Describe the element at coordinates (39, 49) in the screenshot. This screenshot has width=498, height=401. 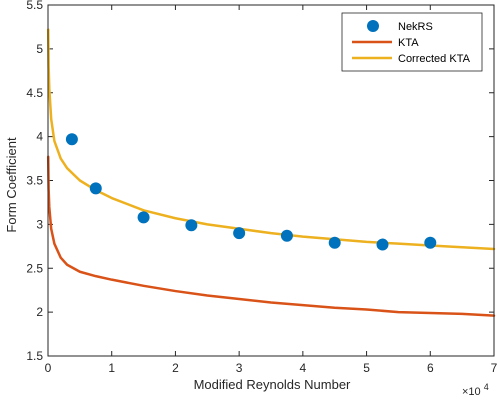
I see `y-tick-label: 5` at that location.